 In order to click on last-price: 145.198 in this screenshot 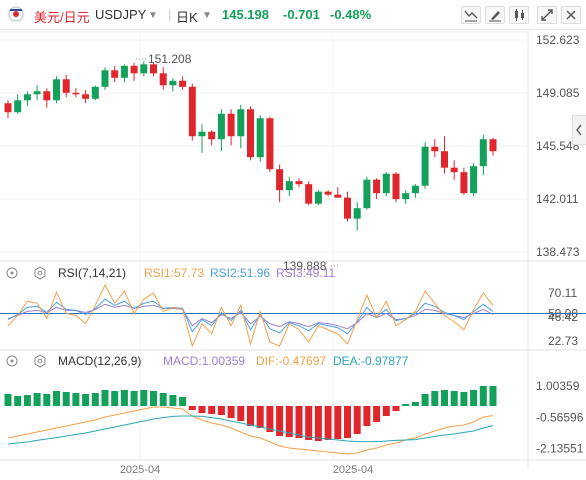, I will do `click(245, 14)`.